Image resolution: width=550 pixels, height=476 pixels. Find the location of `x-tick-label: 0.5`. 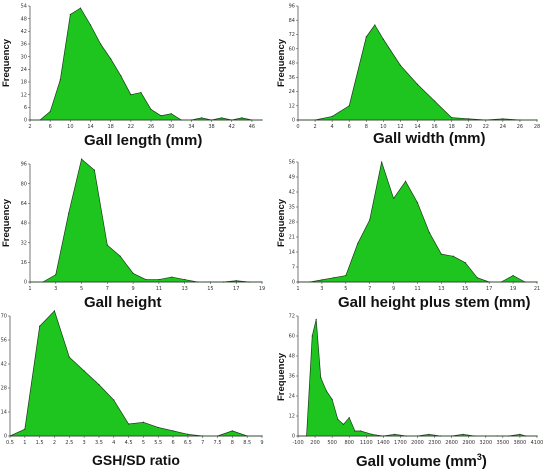

x-tick-label: 0.5 is located at coordinates (10, 443).